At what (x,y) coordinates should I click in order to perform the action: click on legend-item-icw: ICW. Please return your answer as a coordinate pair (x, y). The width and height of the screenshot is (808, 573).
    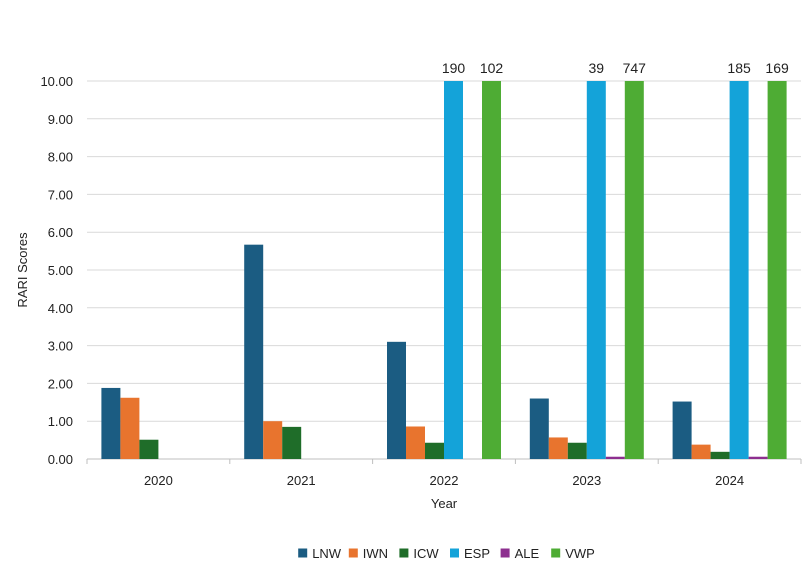
    Looking at the image, I should click on (419, 553).